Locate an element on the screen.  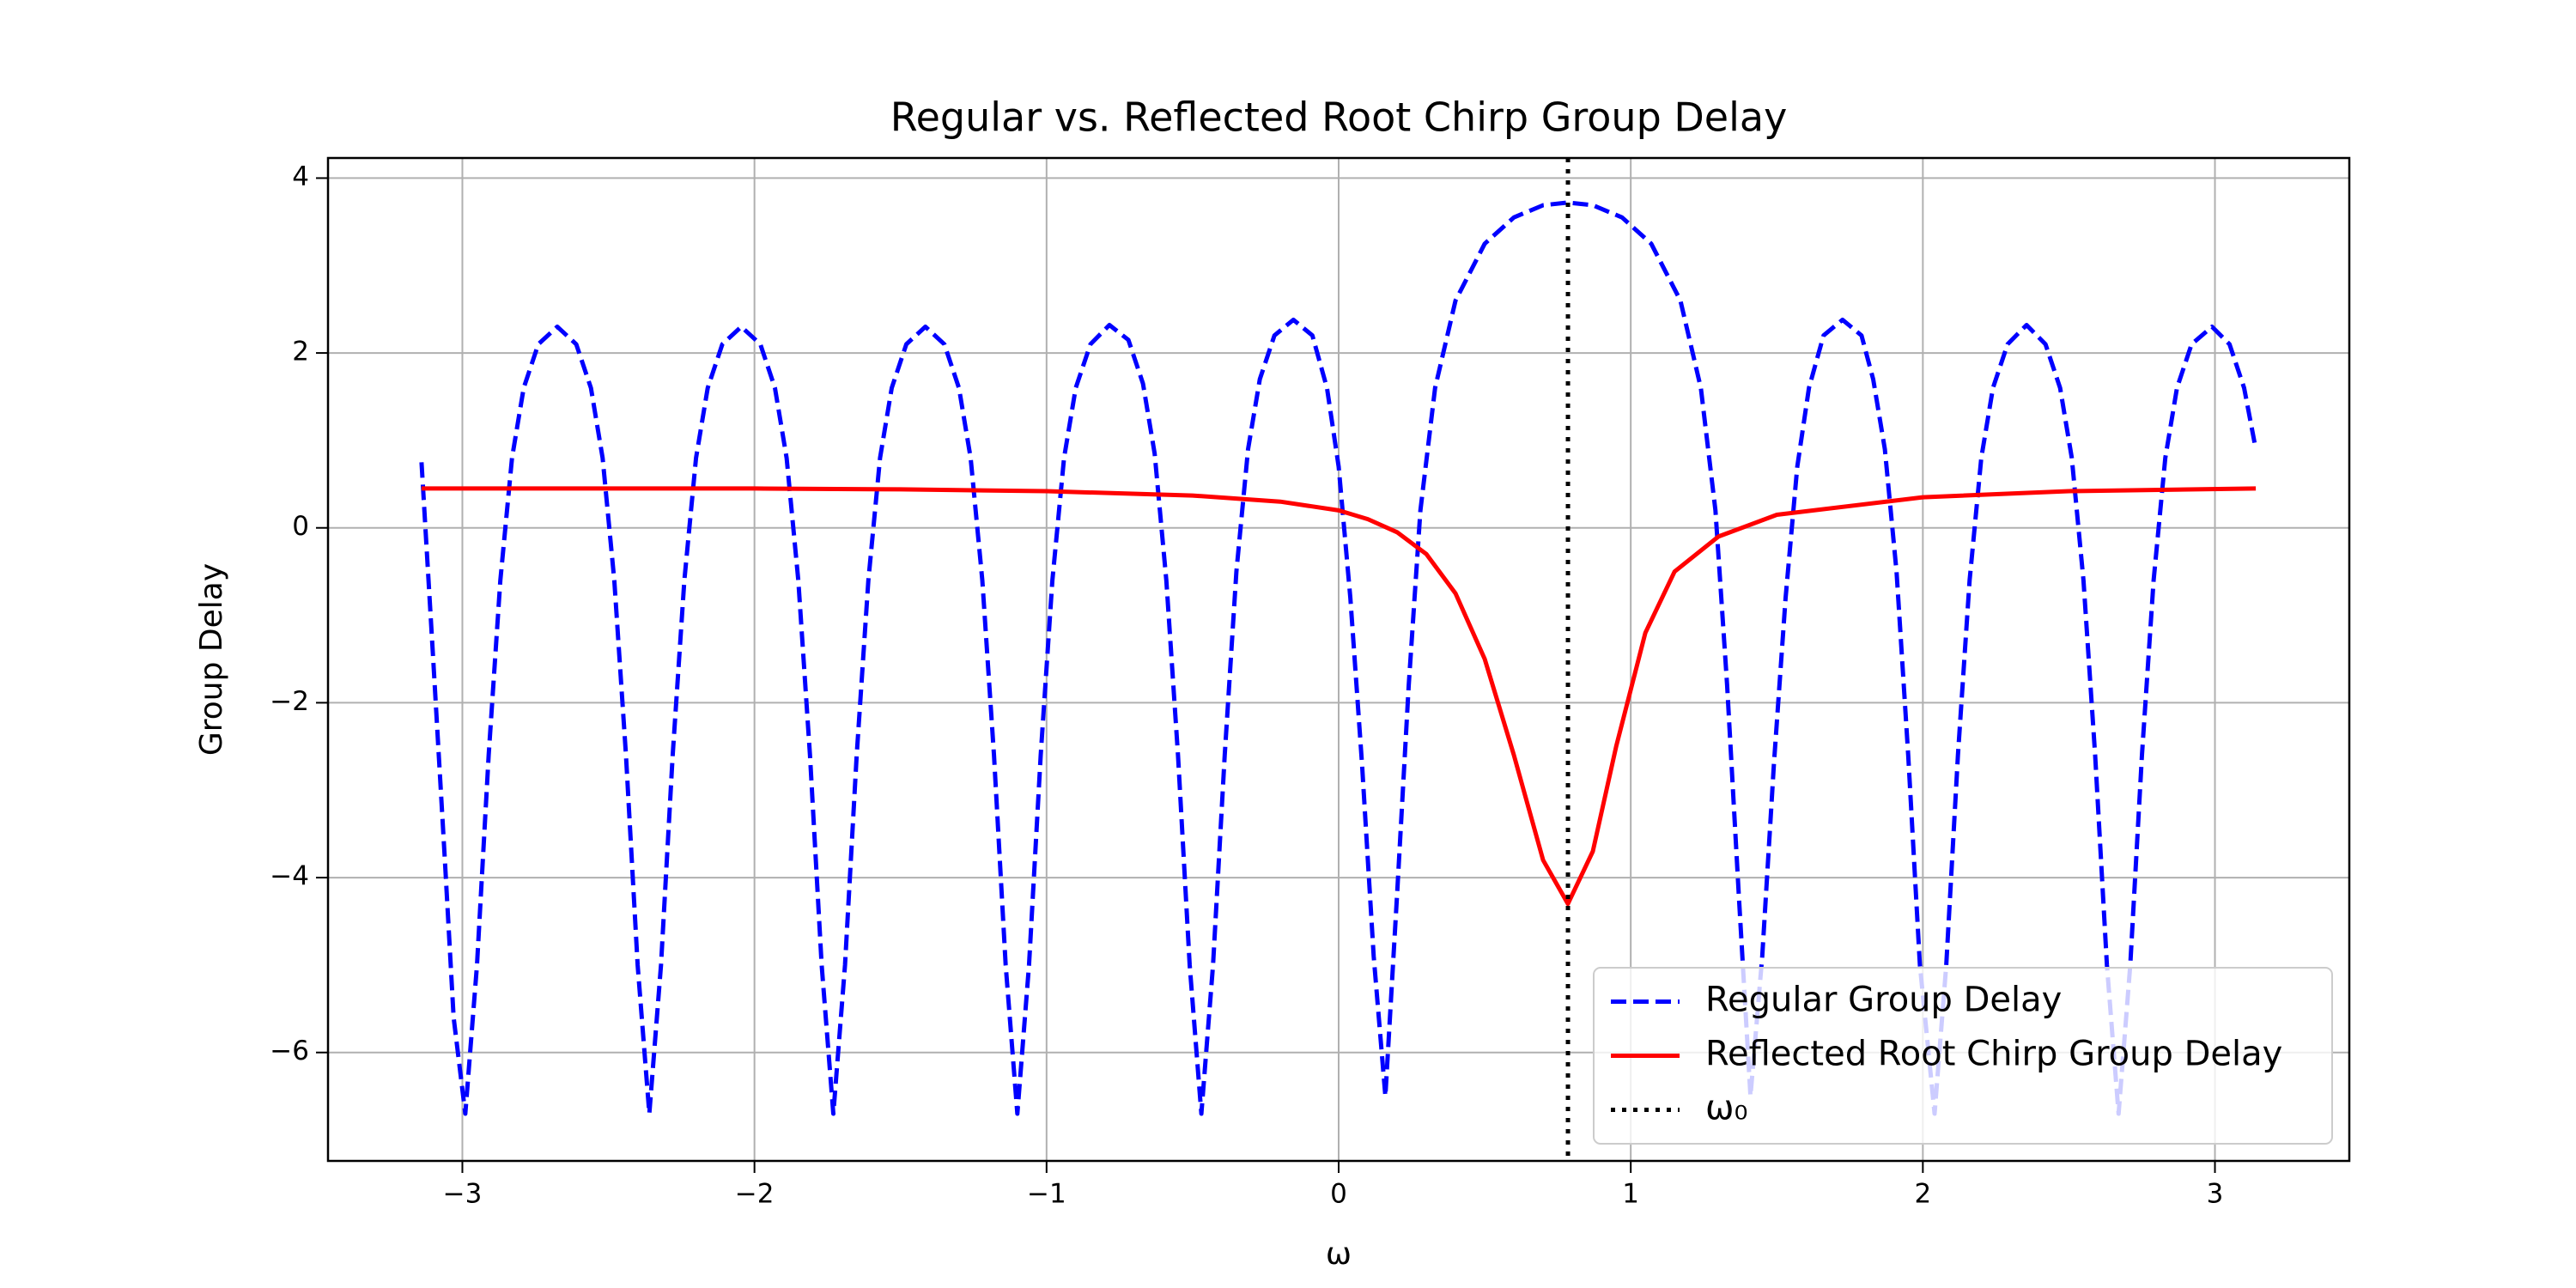
y-tick-label: 4 is located at coordinates (301, 176).